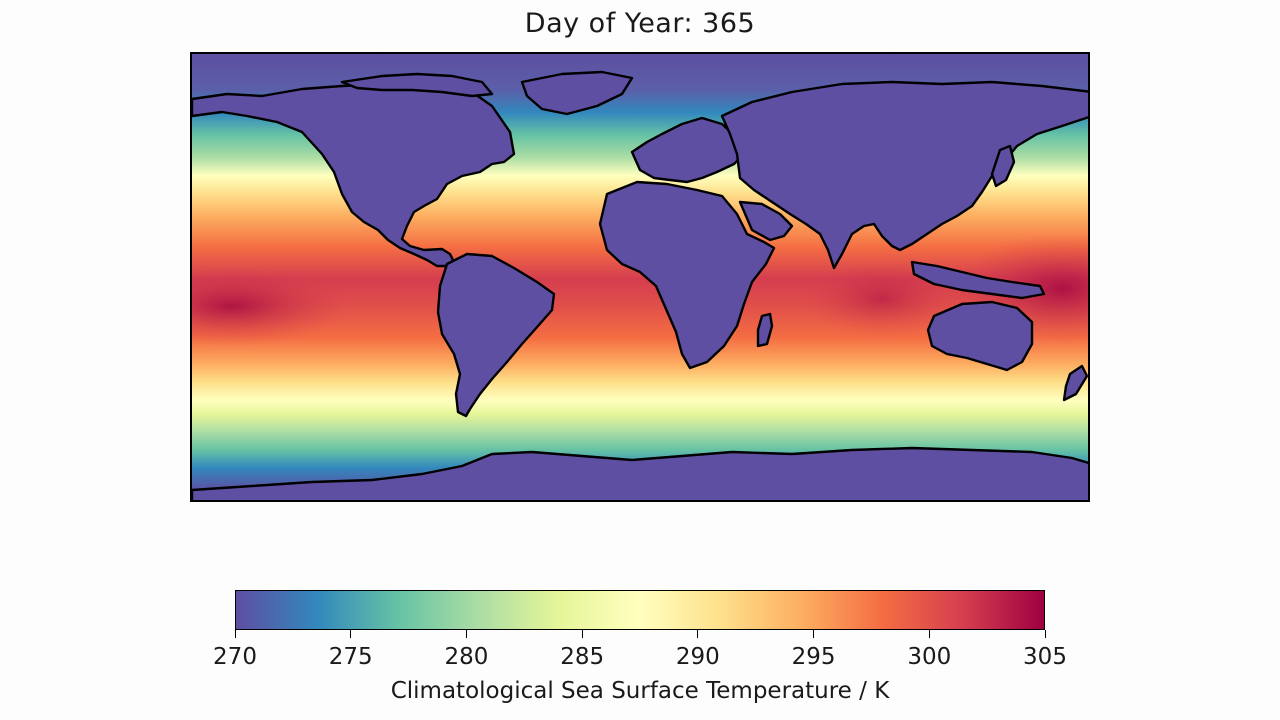  Describe the element at coordinates (640, 23) in the screenshot. I see `map-title: Day of Year: 365` at that location.